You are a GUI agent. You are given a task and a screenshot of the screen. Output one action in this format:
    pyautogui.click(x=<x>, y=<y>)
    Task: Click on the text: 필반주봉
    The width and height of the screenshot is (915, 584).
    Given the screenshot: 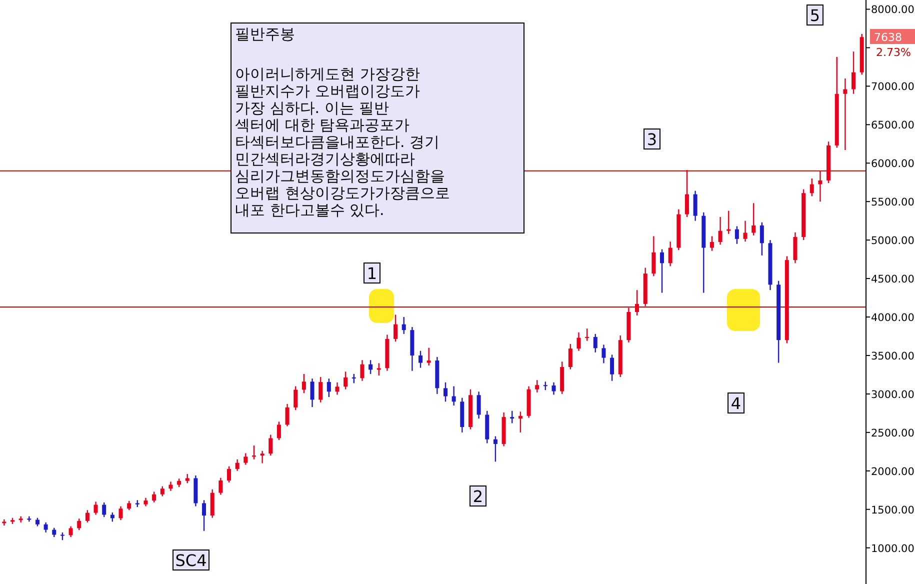 What is the action you would take?
    pyautogui.click(x=265, y=34)
    